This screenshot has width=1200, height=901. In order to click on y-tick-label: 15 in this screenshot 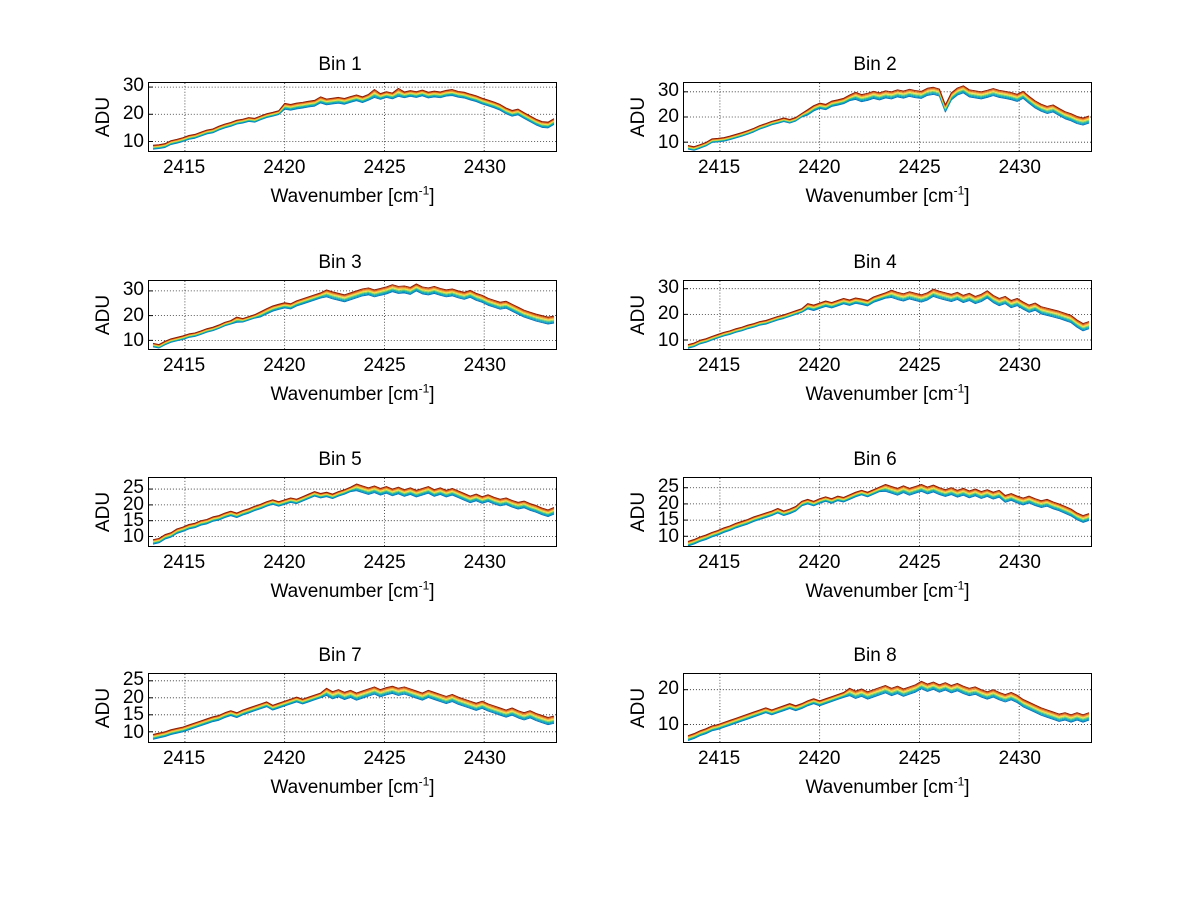, I will do `click(668, 520)`.